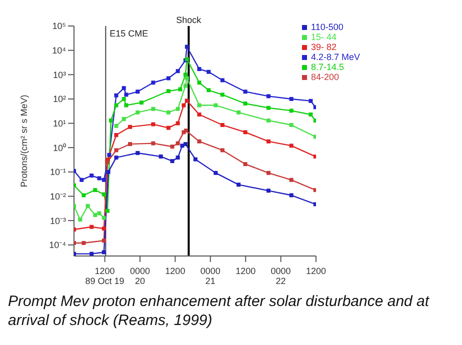 The height and width of the screenshot is (345, 462). What do you see at coordinates (58, 172) in the screenshot?
I see `y-tick-label: 10⁻¹` at bounding box center [58, 172].